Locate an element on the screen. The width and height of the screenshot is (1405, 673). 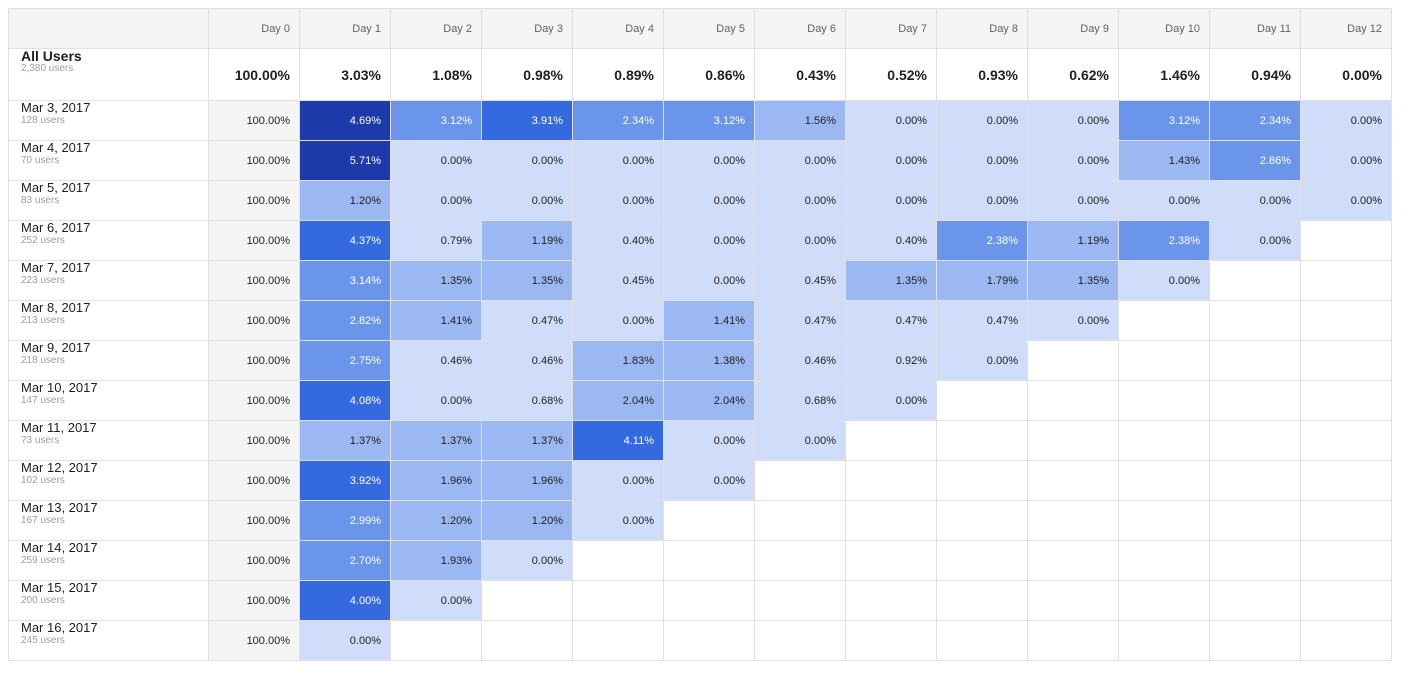
row-label: Mar 16, 2017 245 users is located at coordinates (109, 641).